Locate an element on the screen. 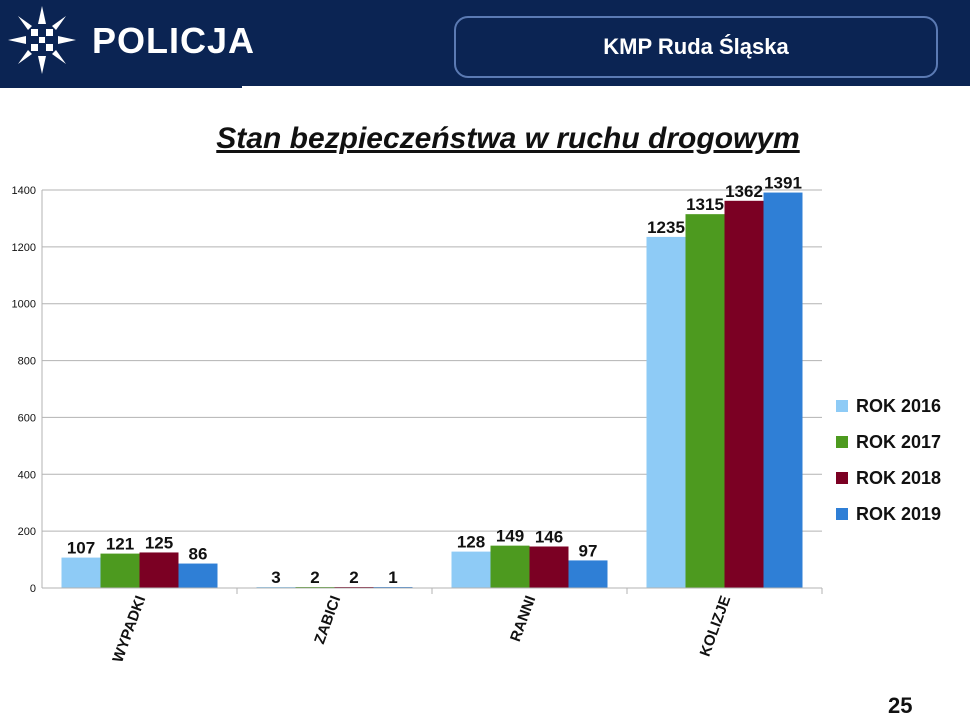  data-label: 1362 is located at coordinates (744, 191).